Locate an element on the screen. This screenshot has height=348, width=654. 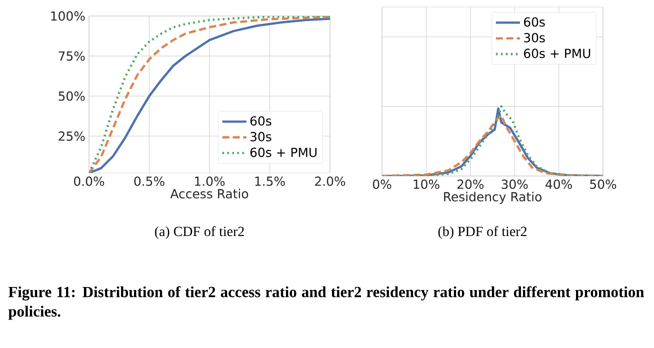
x-axis-title: Residency Ratio is located at coordinates (493, 198).